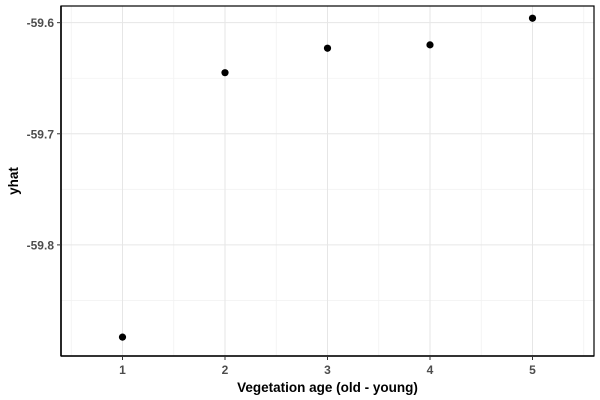 The image size is (600, 400). Describe the element at coordinates (41, 134) in the screenshot. I see `y-tick-label: -59.7` at that location.